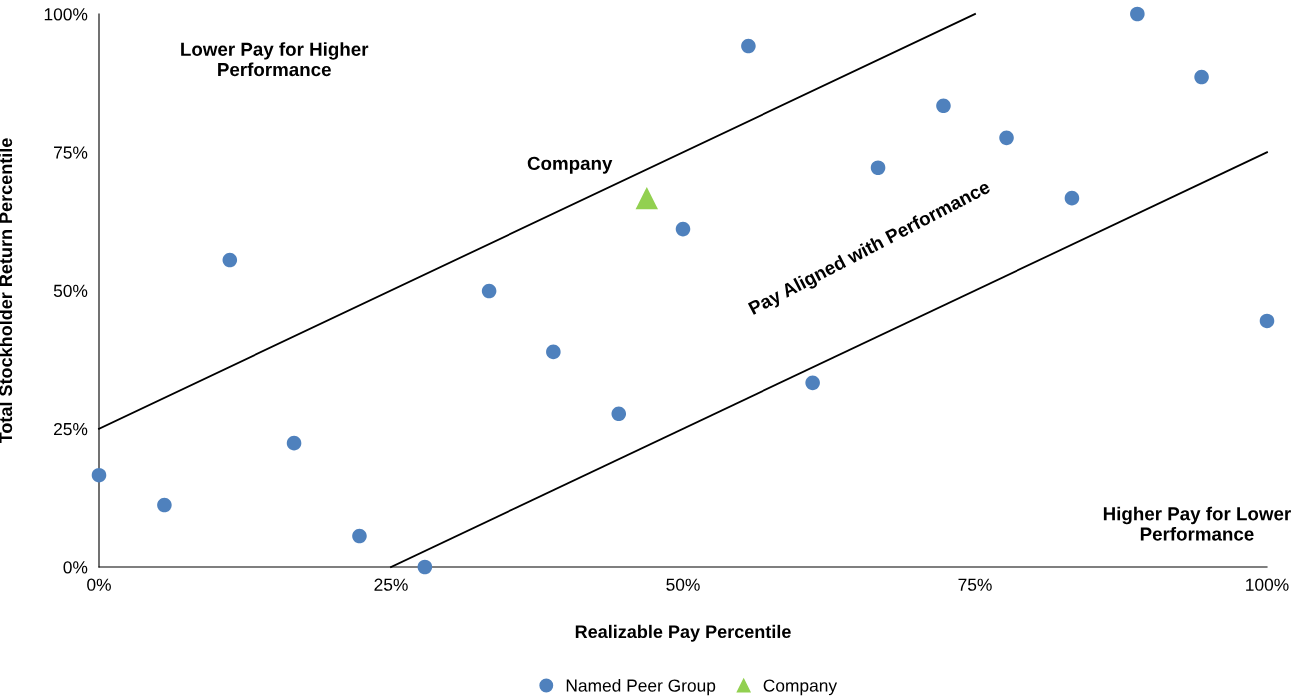 The width and height of the screenshot is (1294, 698). I want to click on x-axis-title: Realizable Pay Percentile, so click(683, 633).